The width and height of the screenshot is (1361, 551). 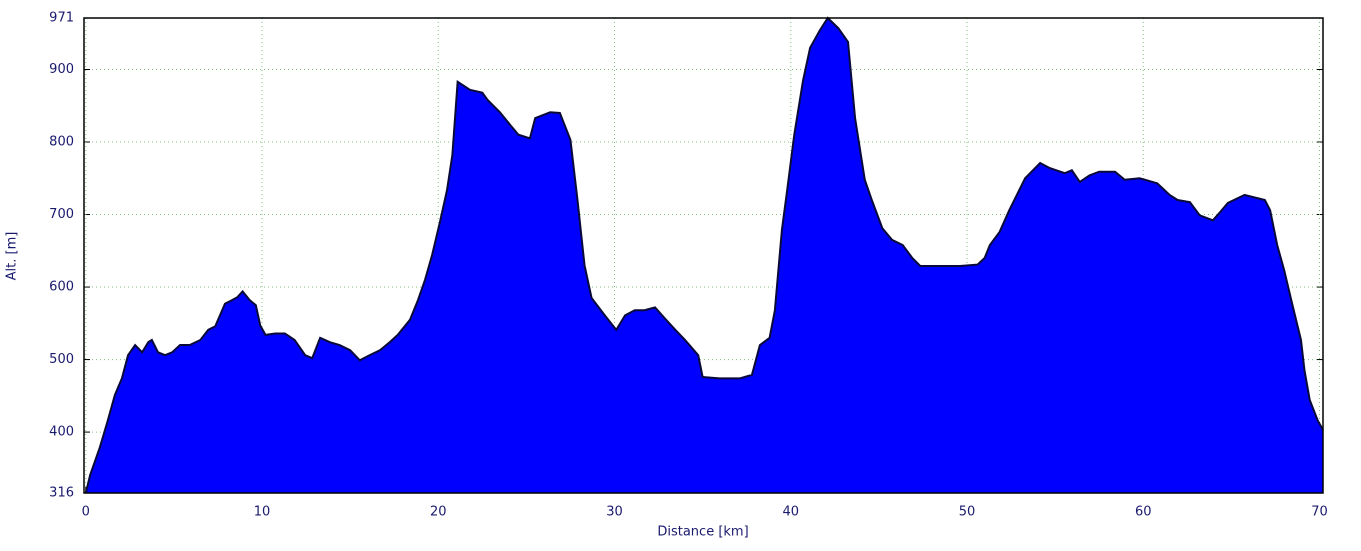 I want to click on x-tick-label: 10, so click(x=262, y=512).